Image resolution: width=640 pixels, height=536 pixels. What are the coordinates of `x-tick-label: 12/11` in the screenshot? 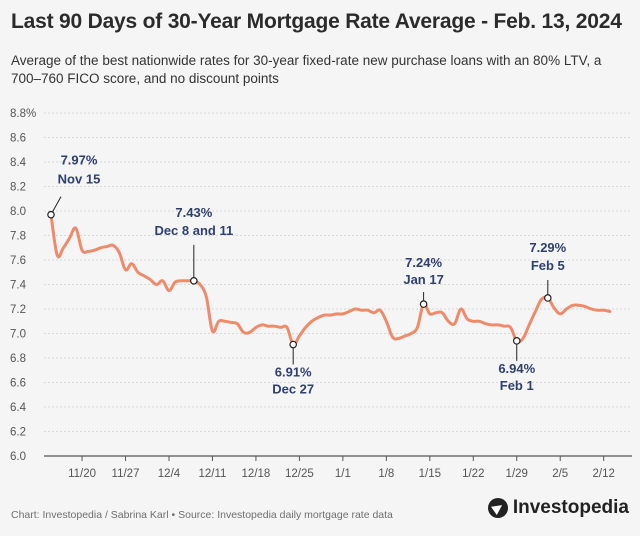 It's located at (212, 474).